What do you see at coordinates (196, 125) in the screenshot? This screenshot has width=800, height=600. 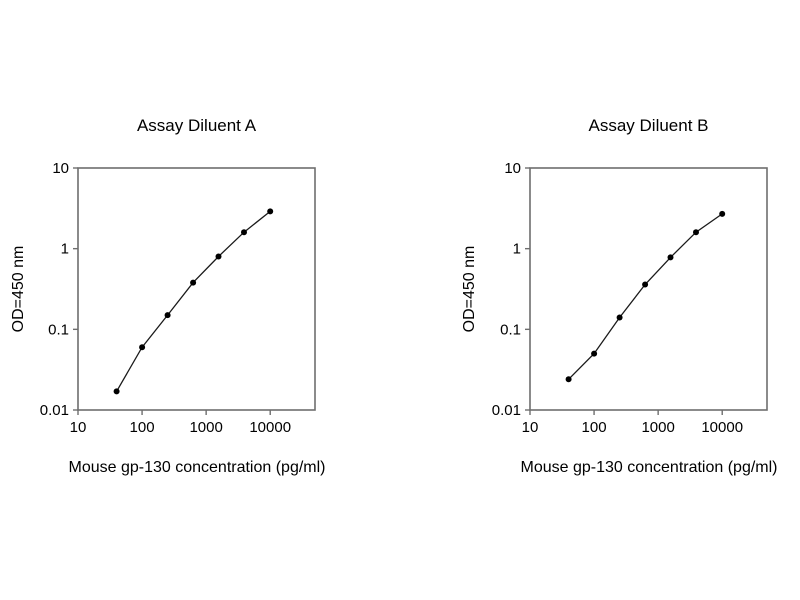 I see `chart-a-title: Assay Diluent A` at bounding box center [196, 125].